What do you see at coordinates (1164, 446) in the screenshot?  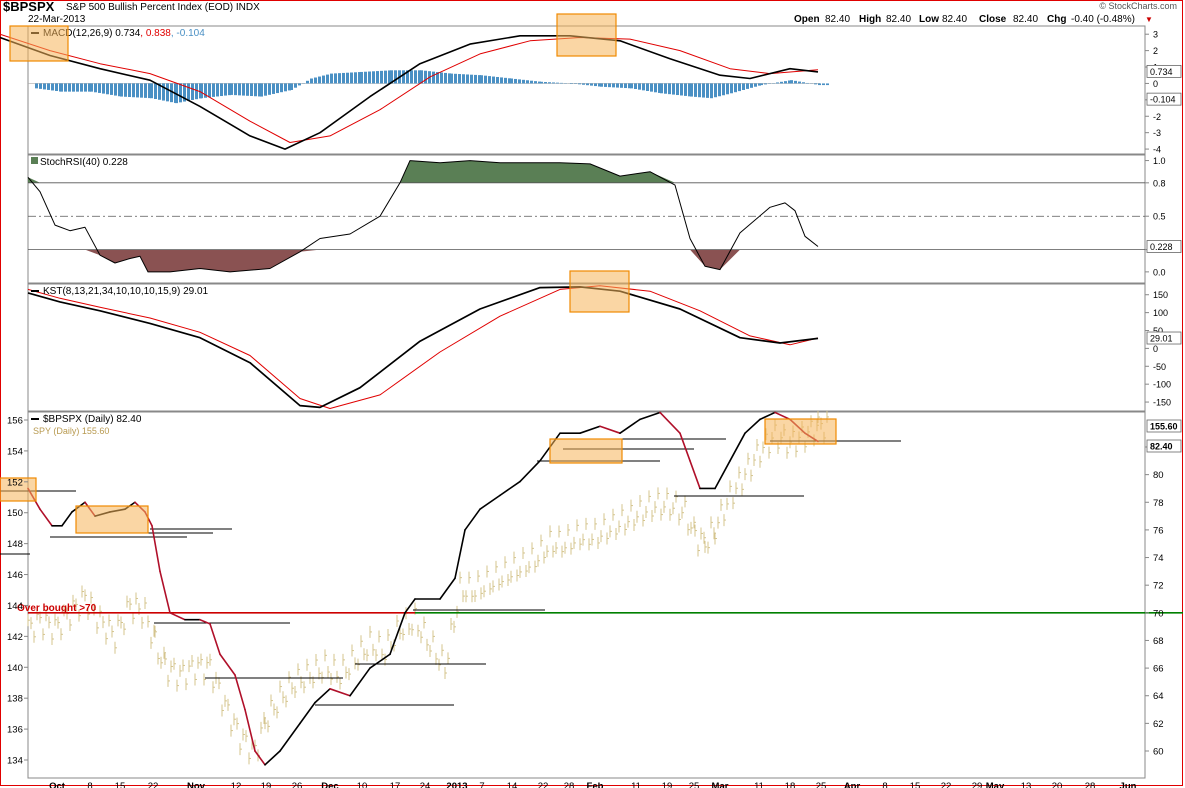 I see `bpspx-value-label-box` at bounding box center [1164, 446].